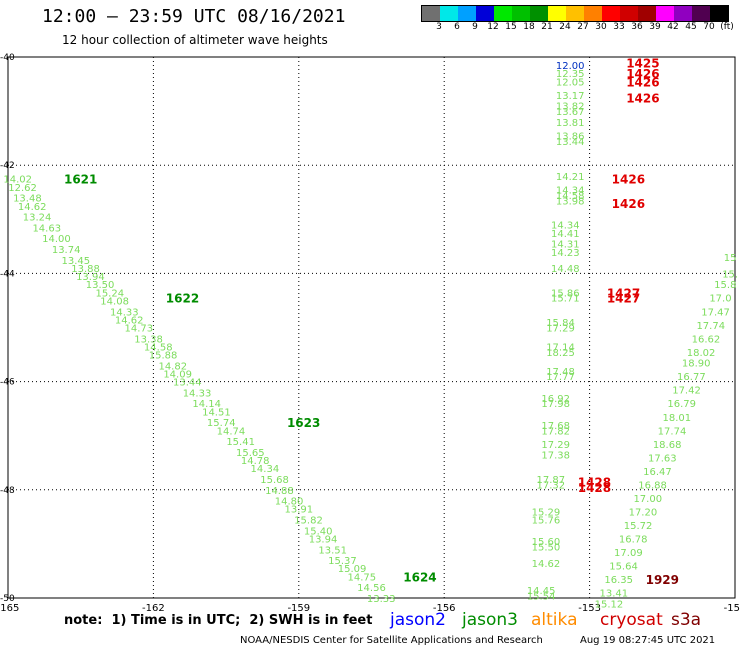  What do you see at coordinates (250, 453) in the screenshot?
I see `swh-value-label: 15.65` at bounding box center [250, 453].